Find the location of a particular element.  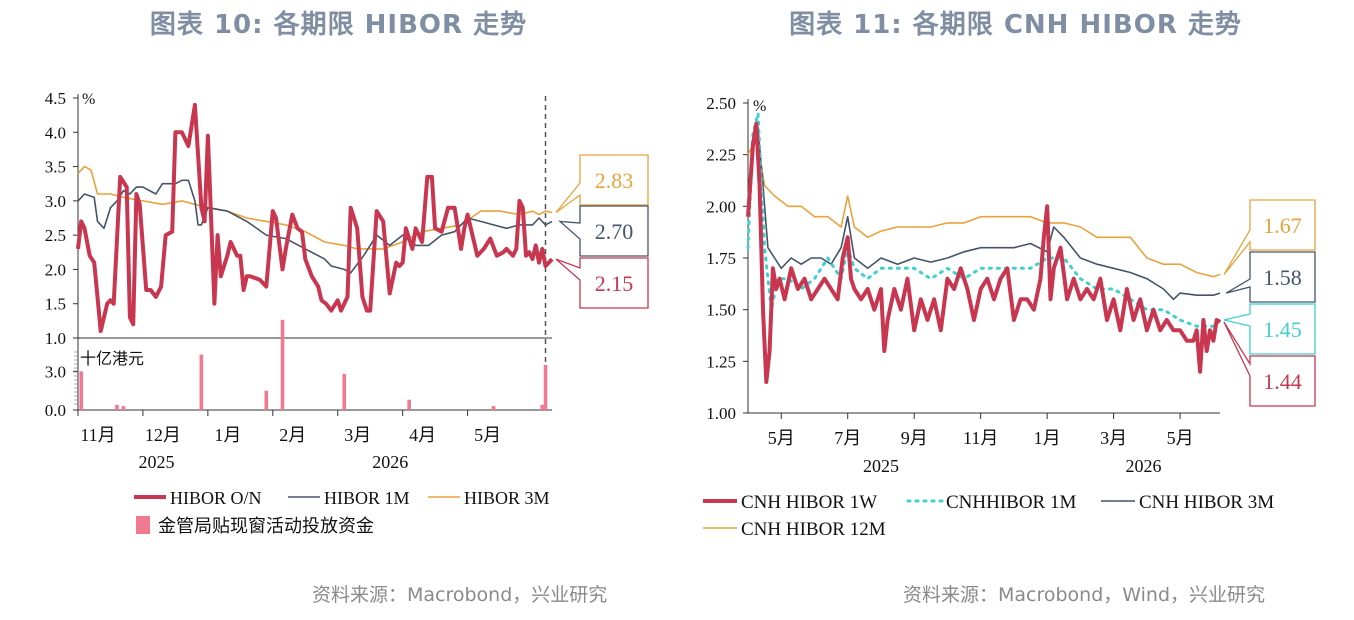

y-tick-label: 2.5 is located at coordinates (55, 235).